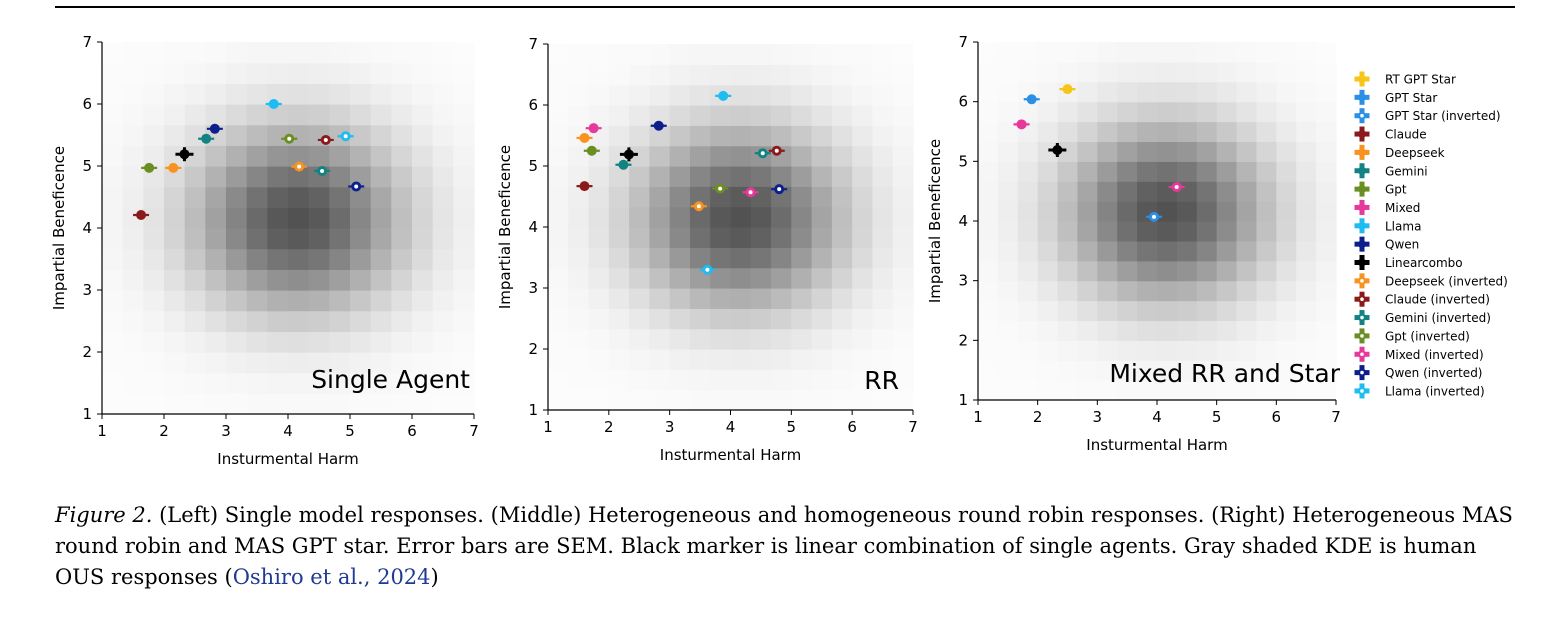 The width and height of the screenshot is (1565, 629). I want to click on x-tick-label: 4, so click(1157, 417).